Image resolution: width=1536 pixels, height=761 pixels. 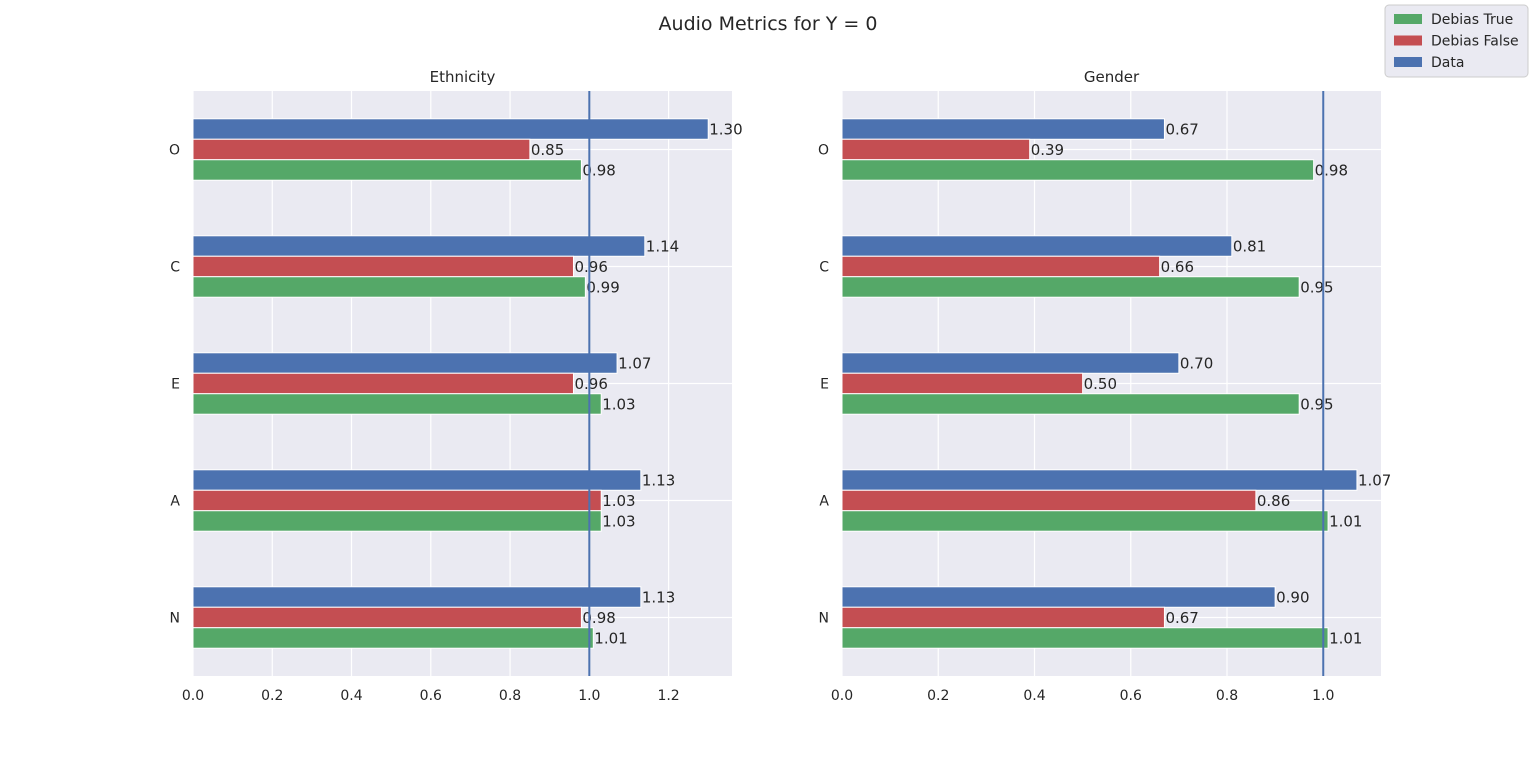 I want to click on data-label: 0.39, so click(x=1047, y=150).